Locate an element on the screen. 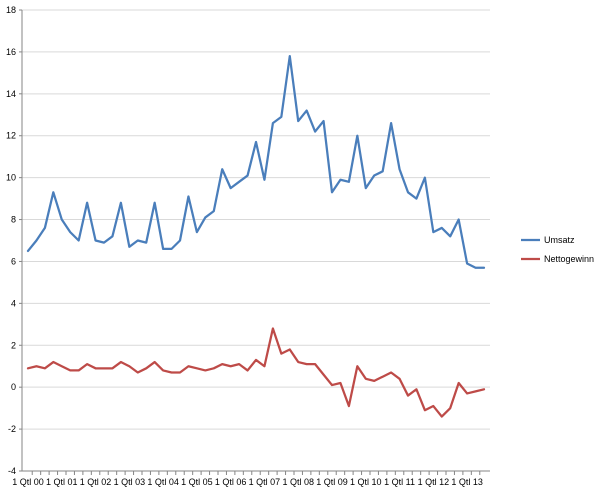  x-tick-label: 1 Qtl 00 is located at coordinates (28, 482).